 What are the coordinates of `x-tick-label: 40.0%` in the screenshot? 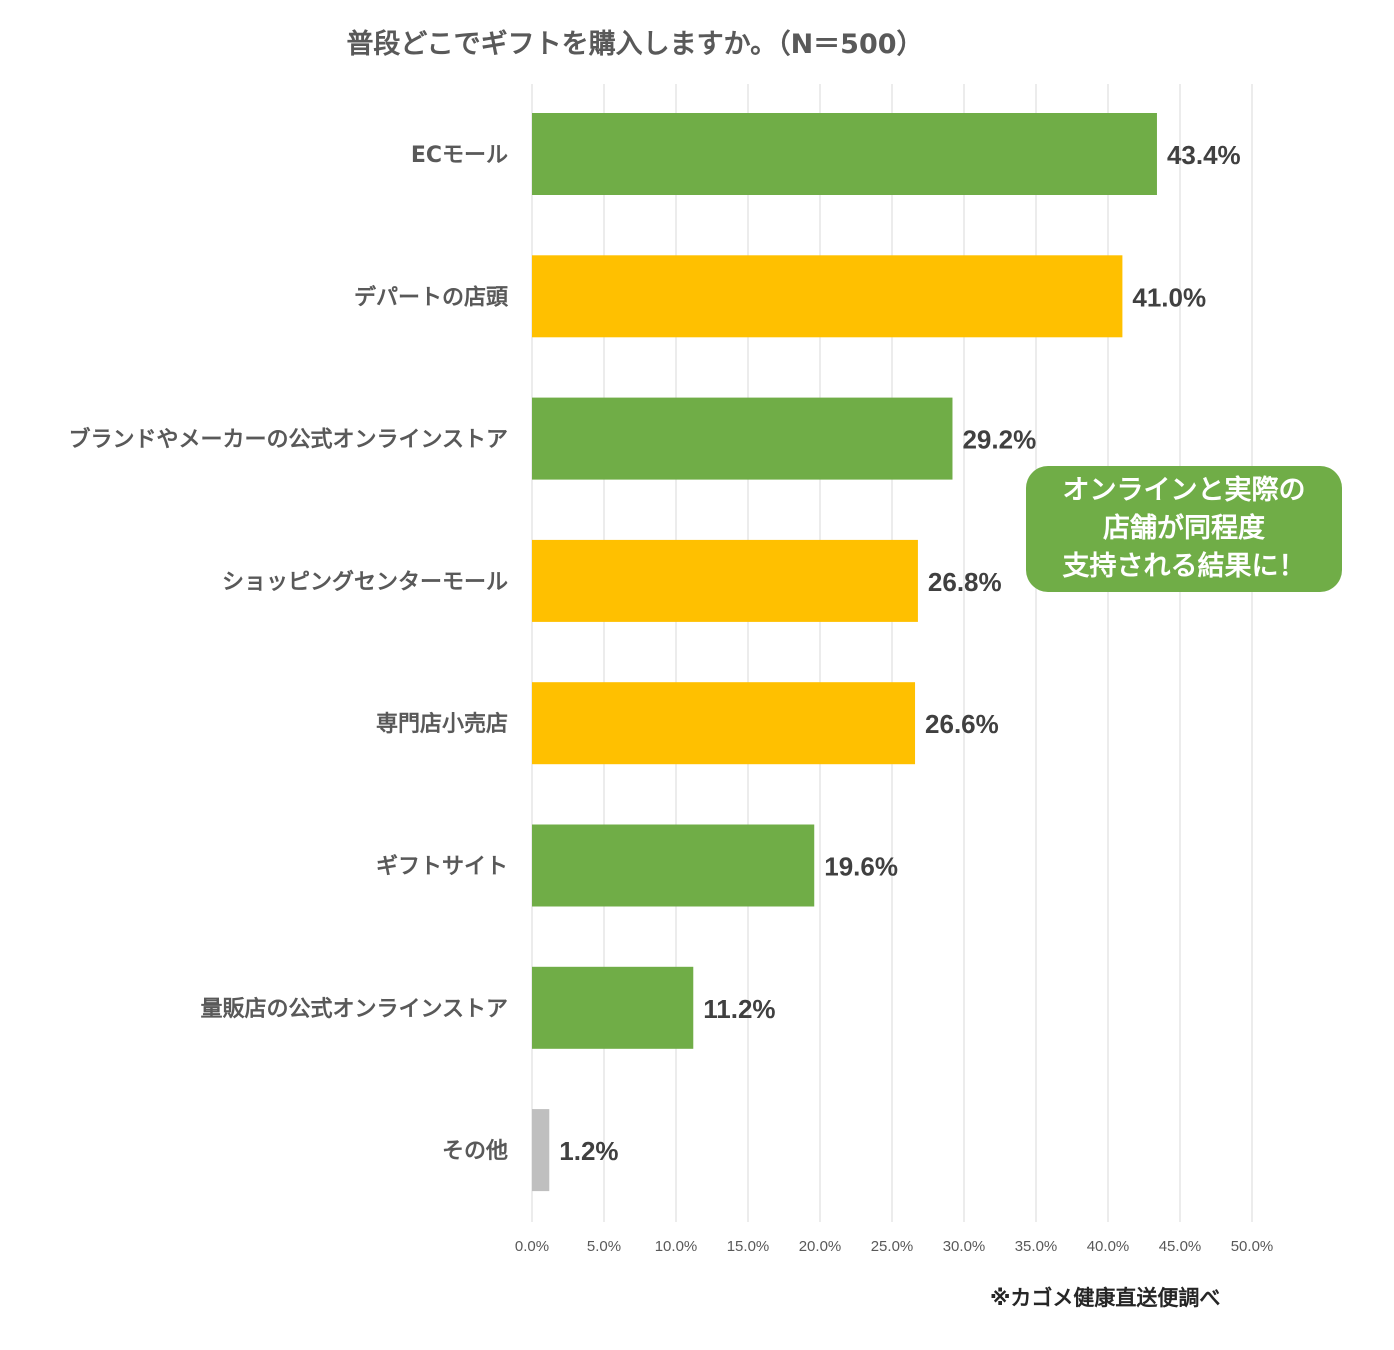 It's located at (1108, 1246).